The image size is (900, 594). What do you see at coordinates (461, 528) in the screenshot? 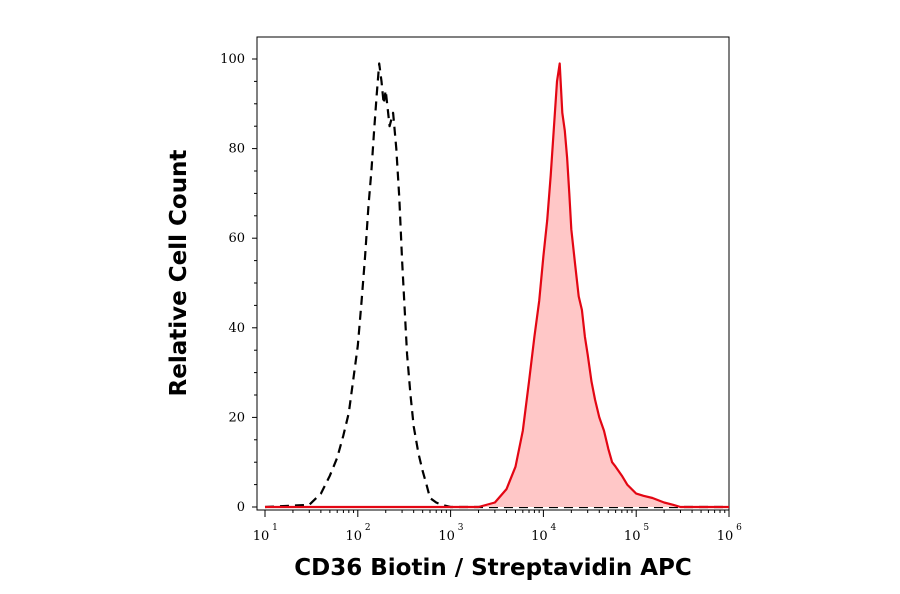
I see `x-tick-exponent: 3` at bounding box center [461, 528].